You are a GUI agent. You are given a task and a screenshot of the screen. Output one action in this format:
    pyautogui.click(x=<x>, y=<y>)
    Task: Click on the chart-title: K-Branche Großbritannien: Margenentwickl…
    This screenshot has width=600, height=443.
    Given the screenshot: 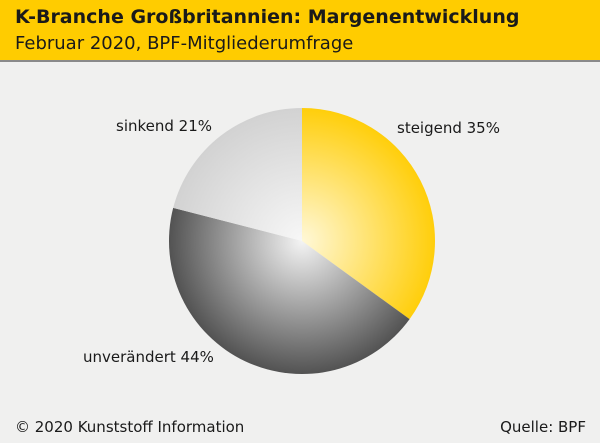 What is the action you would take?
    pyautogui.click(x=267, y=17)
    